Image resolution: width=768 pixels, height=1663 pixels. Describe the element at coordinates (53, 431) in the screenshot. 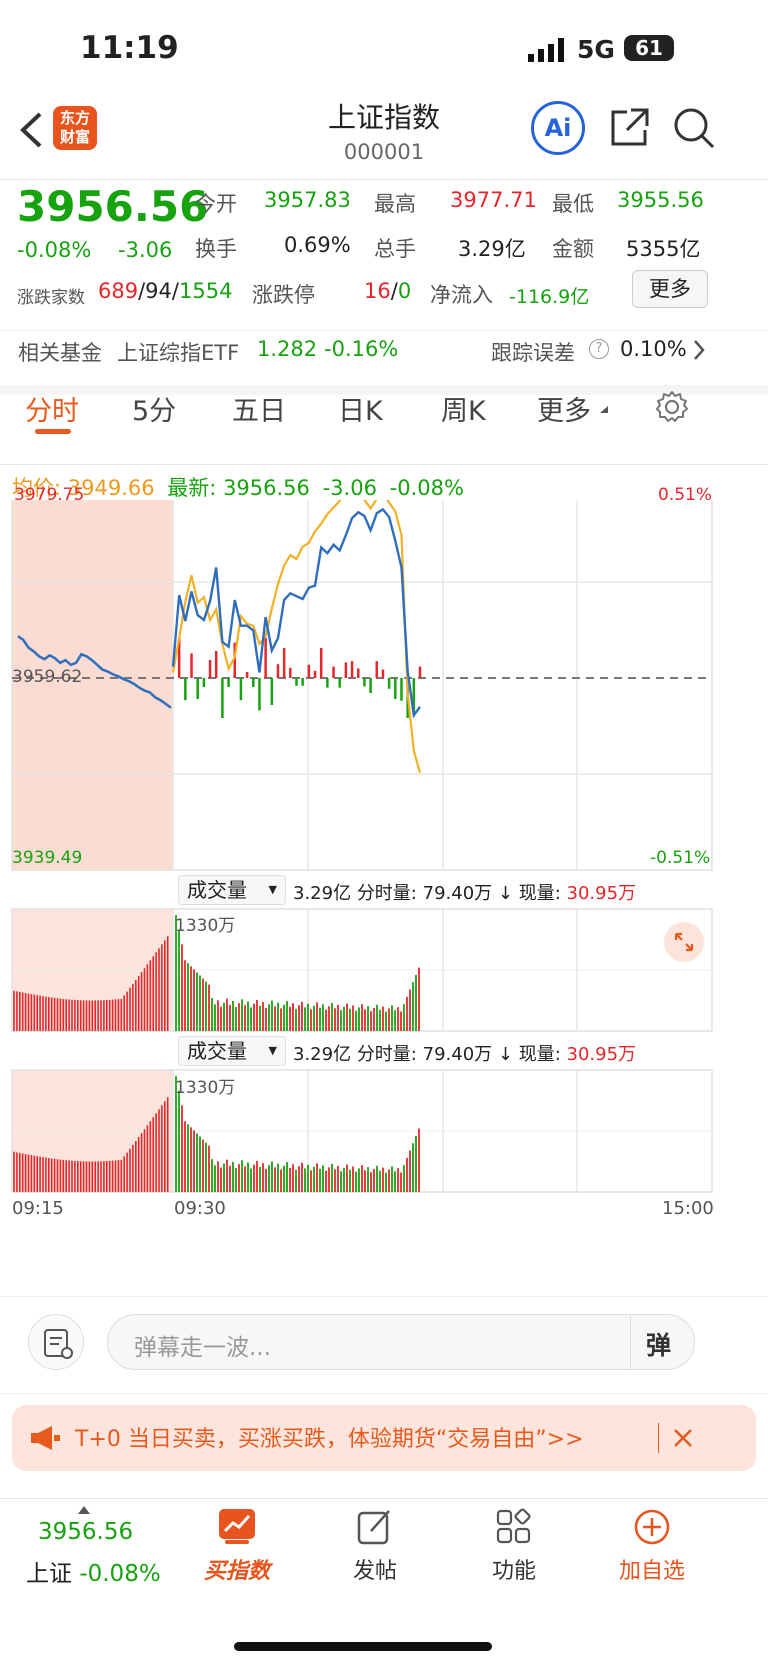

I see `tab-indicator` at that location.